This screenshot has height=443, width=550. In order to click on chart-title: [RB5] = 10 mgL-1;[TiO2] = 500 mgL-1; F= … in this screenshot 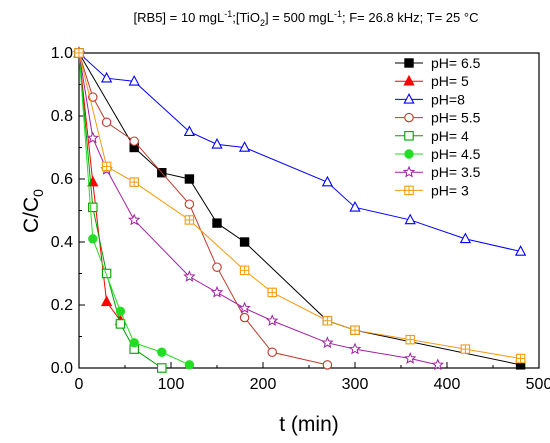, I will do `click(306, 18)`.